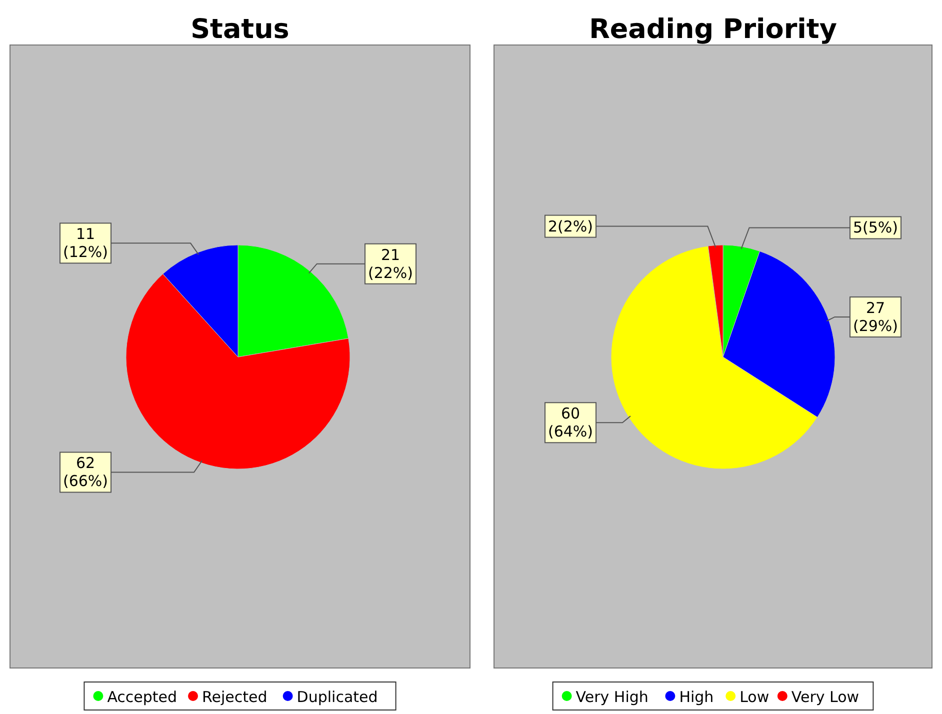  What do you see at coordinates (571, 422) in the screenshot?
I see `data-label: 60 (64%)` at bounding box center [571, 422].